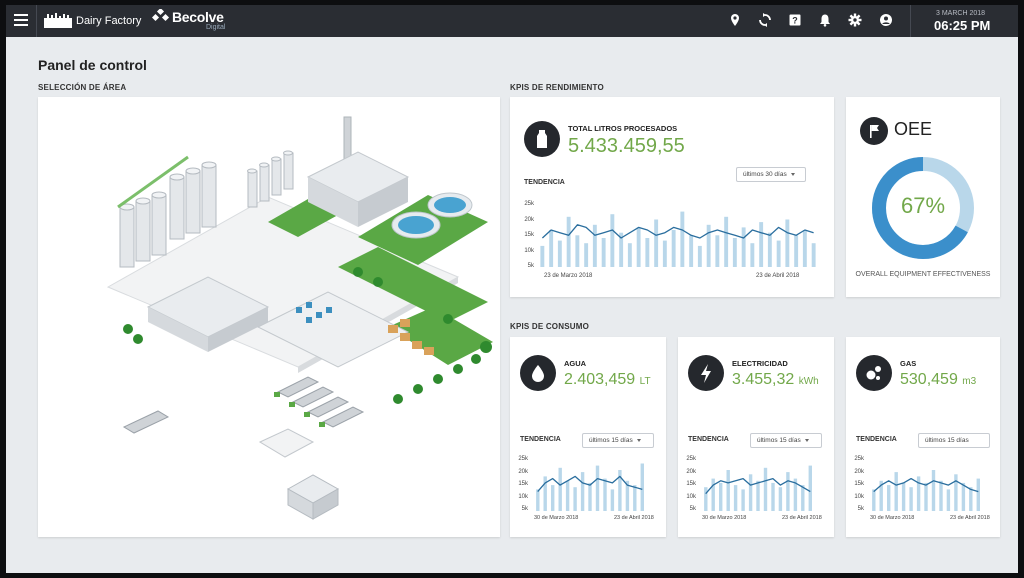 The height and width of the screenshot is (578, 1024). What do you see at coordinates (21, 20) in the screenshot?
I see `menu-icon` at bounding box center [21, 20].